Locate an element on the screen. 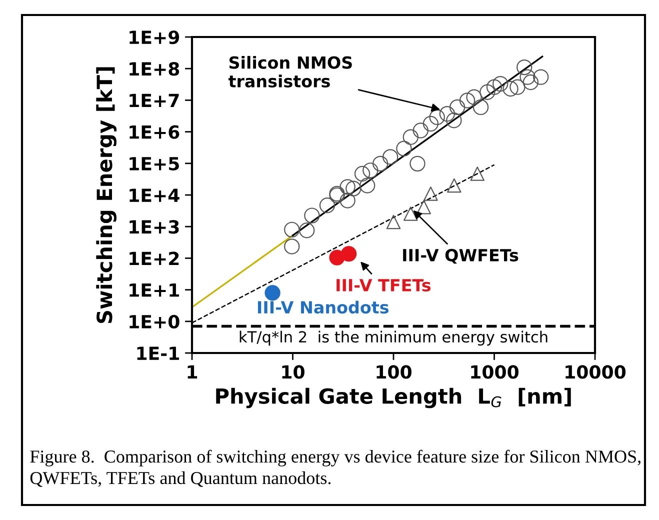 This screenshot has width=659, height=520. y-axis-title: Switching Energy [kT] is located at coordinates (106, 195).